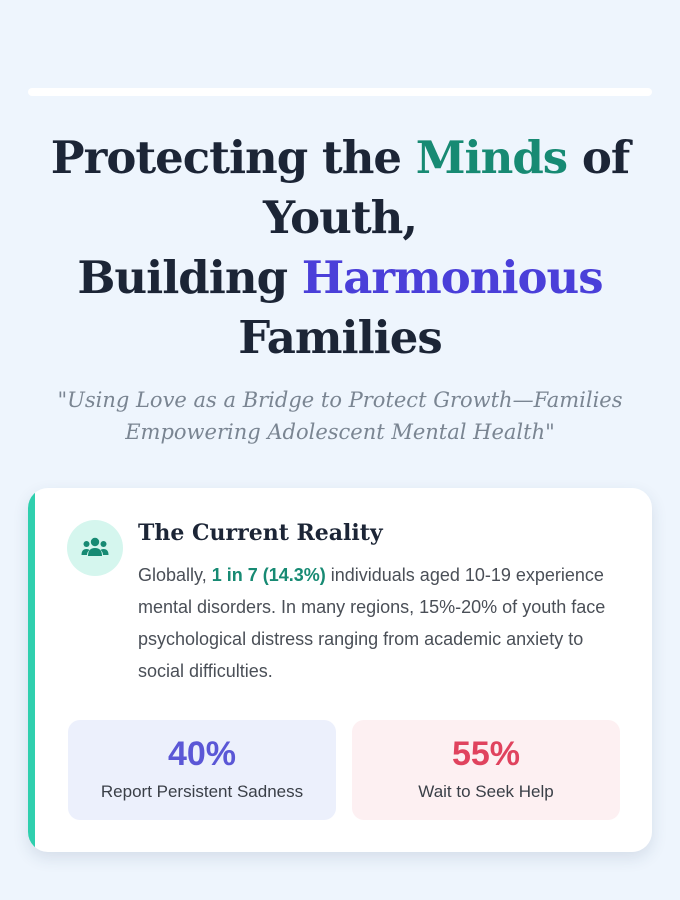 This screenshot has width=680, height=900. What do you see at coordinates (260, 533) in the screenshot?
I see `card-heading: The Current Reality` at bounding box center [260, 533].